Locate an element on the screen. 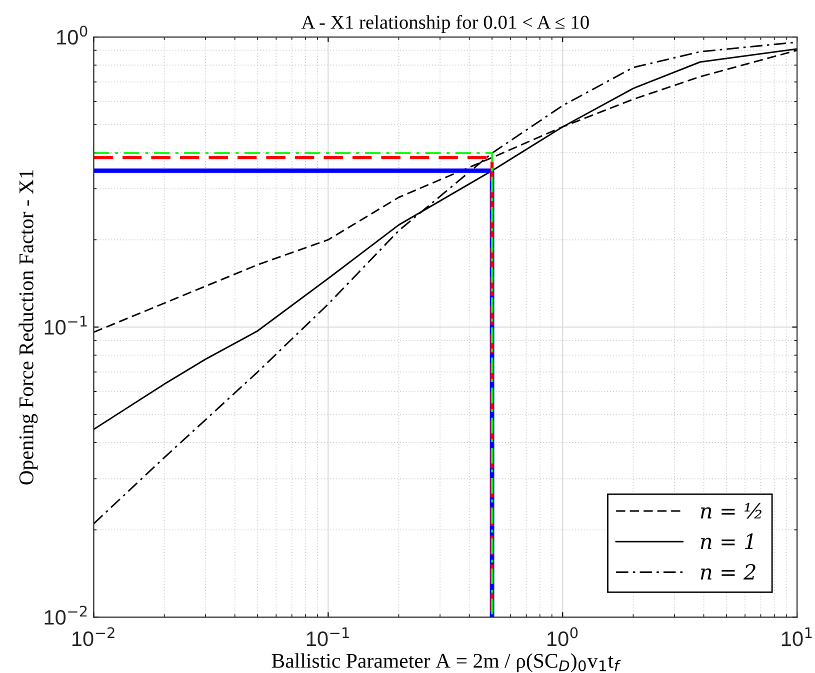 This screenshot has height=673, width=815. x-tick-label: 10$^{1}$ is located at coordinates (797, 636).